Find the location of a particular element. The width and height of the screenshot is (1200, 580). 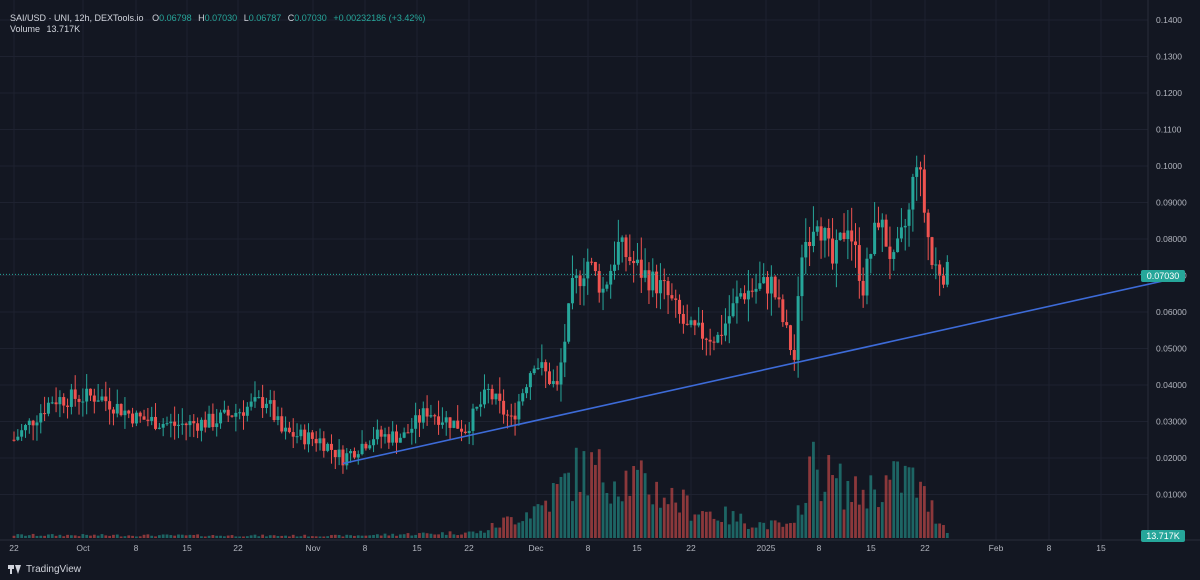

price-axis-label: 0.1000 is located at coordinates (1169, 166).